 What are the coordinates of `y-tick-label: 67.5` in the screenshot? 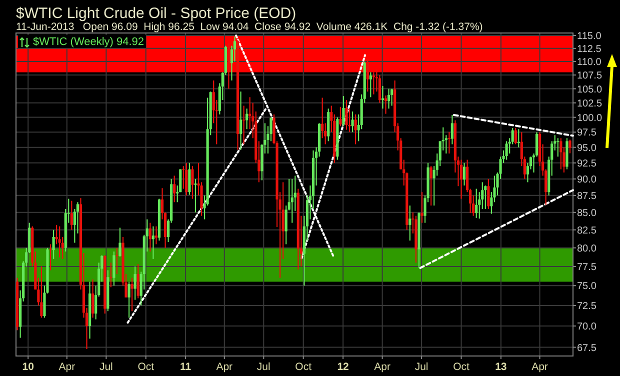 It's located at (587, 348).